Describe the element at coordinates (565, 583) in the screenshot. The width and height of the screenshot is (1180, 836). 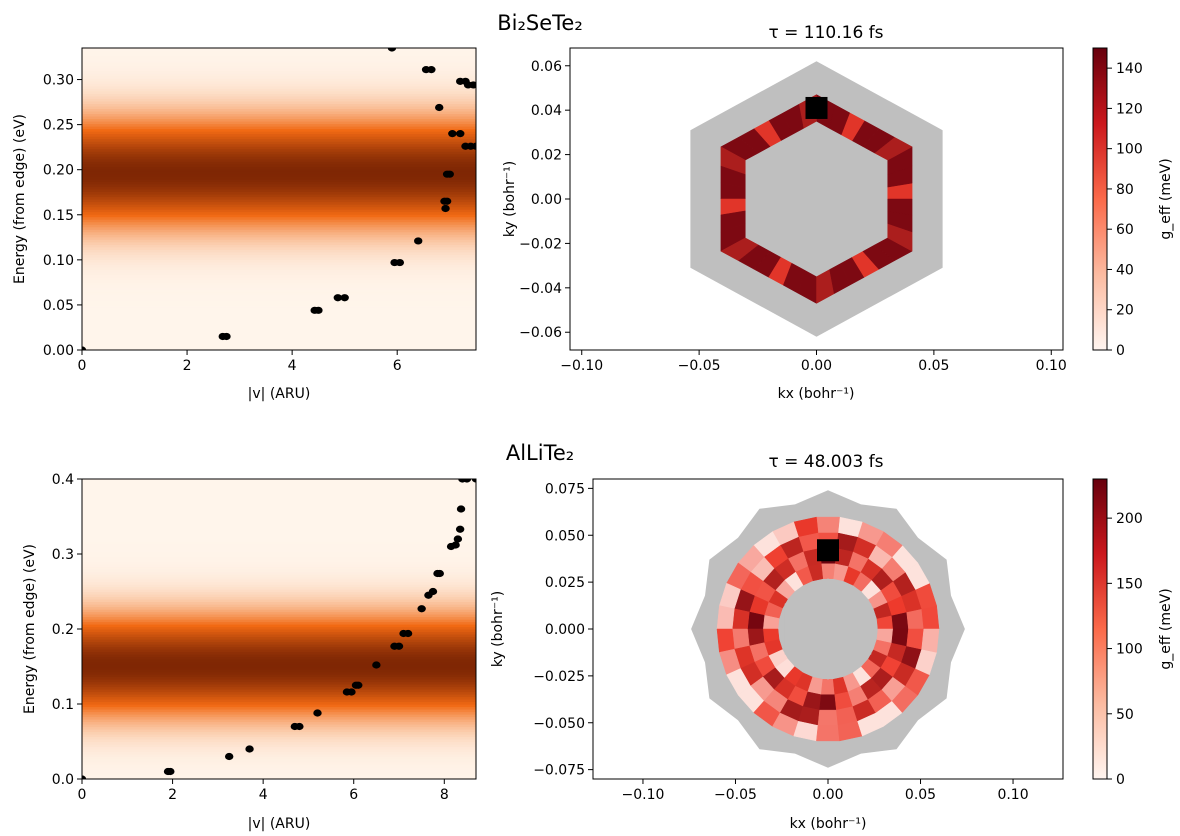
I see `al-bz-ytick-label: 0.025` at that location.